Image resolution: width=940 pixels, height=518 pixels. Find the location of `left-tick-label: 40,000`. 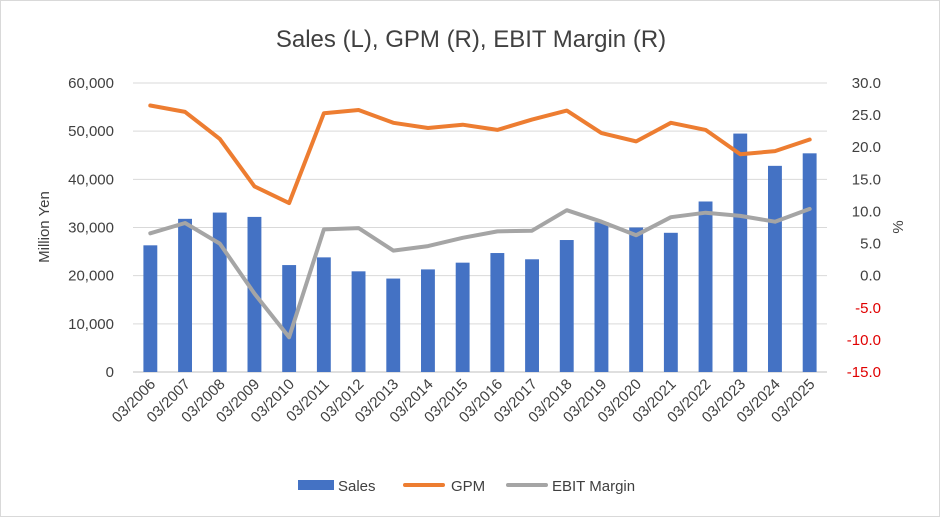

left-tick-label: 40,000 is located at coordinates (91, 179).